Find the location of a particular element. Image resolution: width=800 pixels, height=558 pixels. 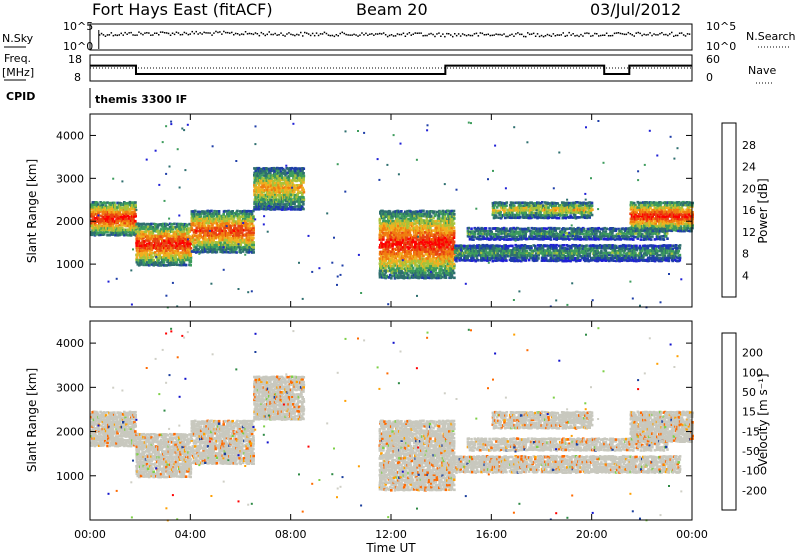

beam-title: Beam 20 is located at coordinates (392, 9).